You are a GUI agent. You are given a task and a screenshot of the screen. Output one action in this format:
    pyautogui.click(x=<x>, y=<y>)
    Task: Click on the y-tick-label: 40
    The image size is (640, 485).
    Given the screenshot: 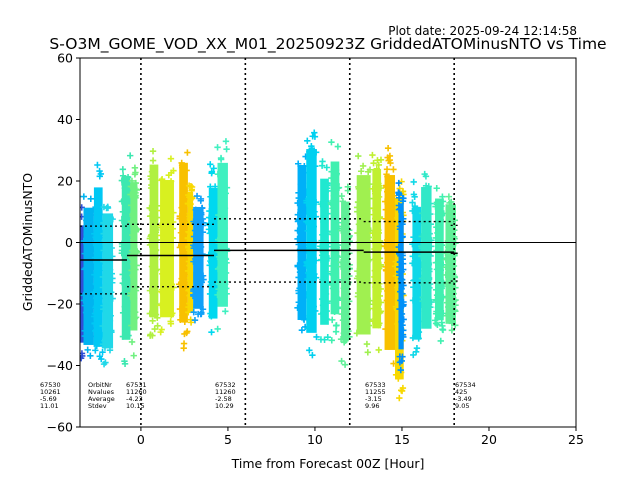 What is the action you would take?
    pyautogui.click(x=65, y=119)
    